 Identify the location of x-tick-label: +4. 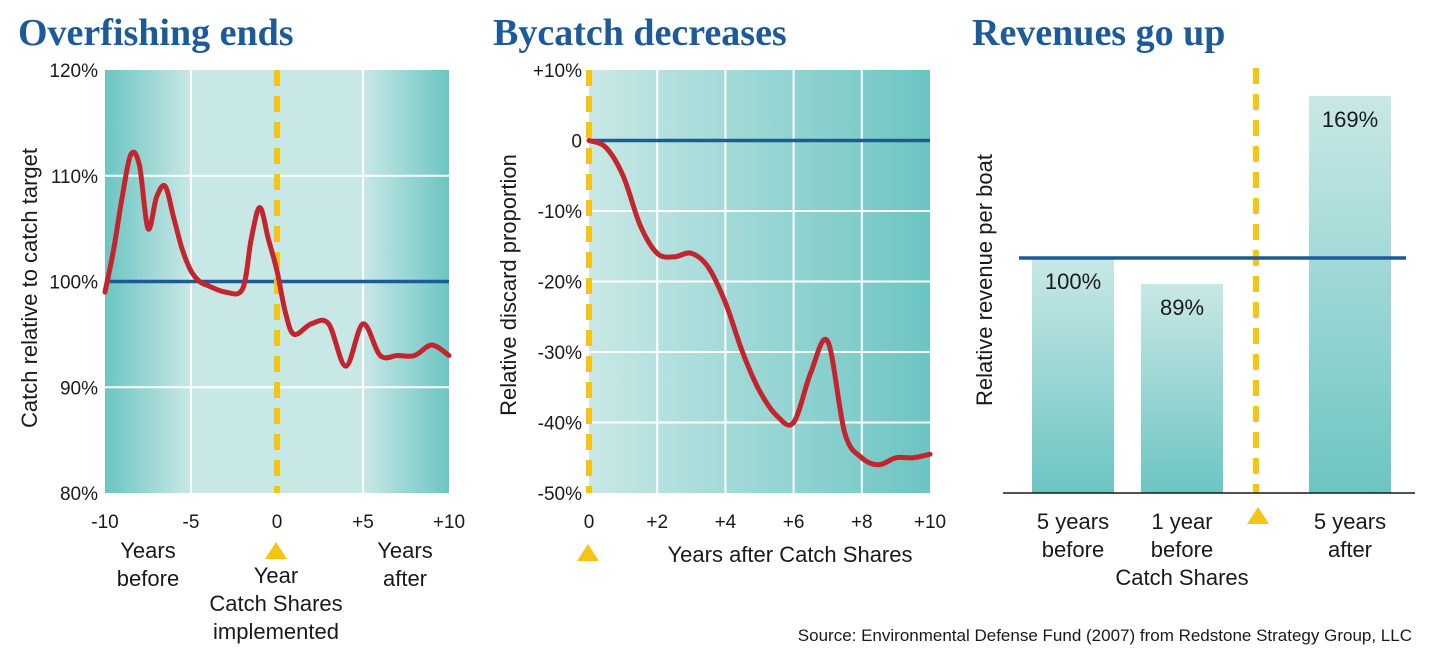
(726, 522).